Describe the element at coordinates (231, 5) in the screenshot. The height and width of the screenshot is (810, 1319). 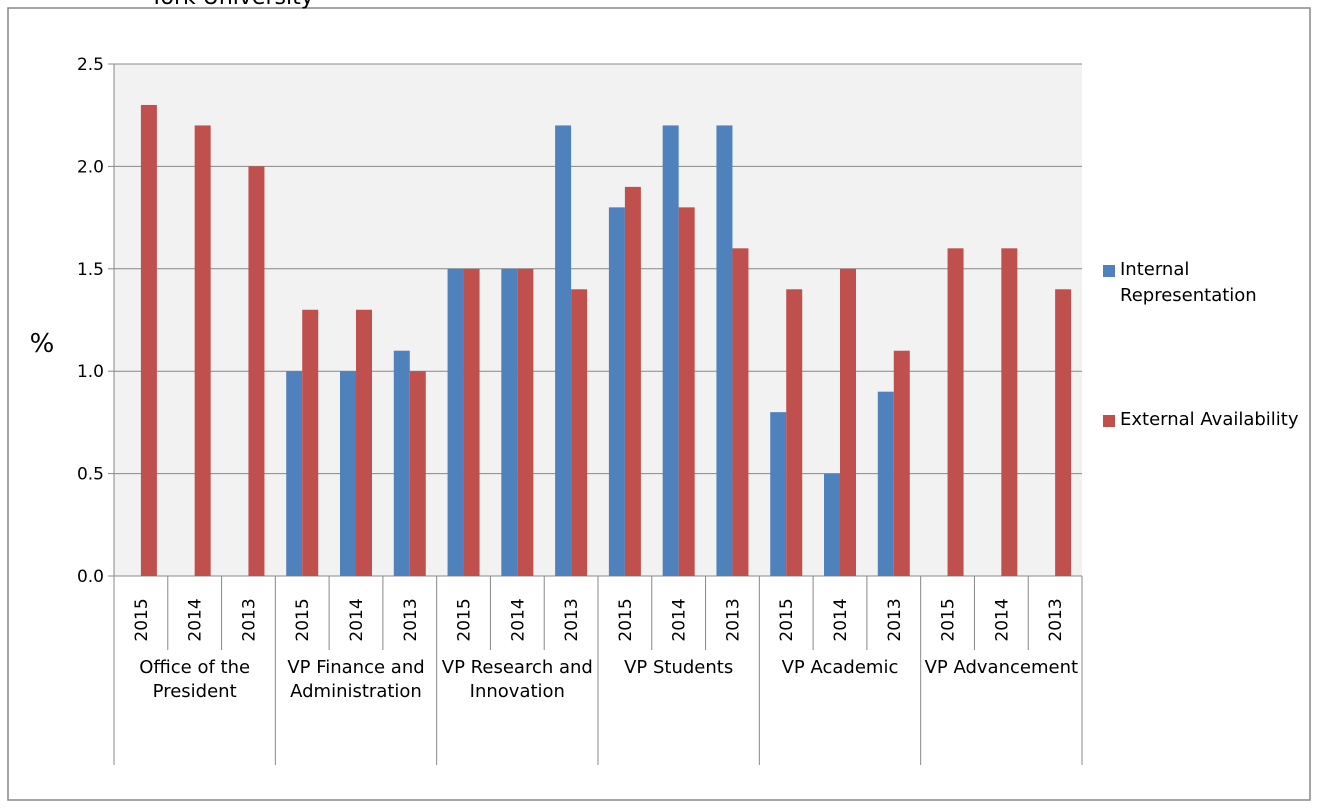
I see `chart-title: York University` at that location.